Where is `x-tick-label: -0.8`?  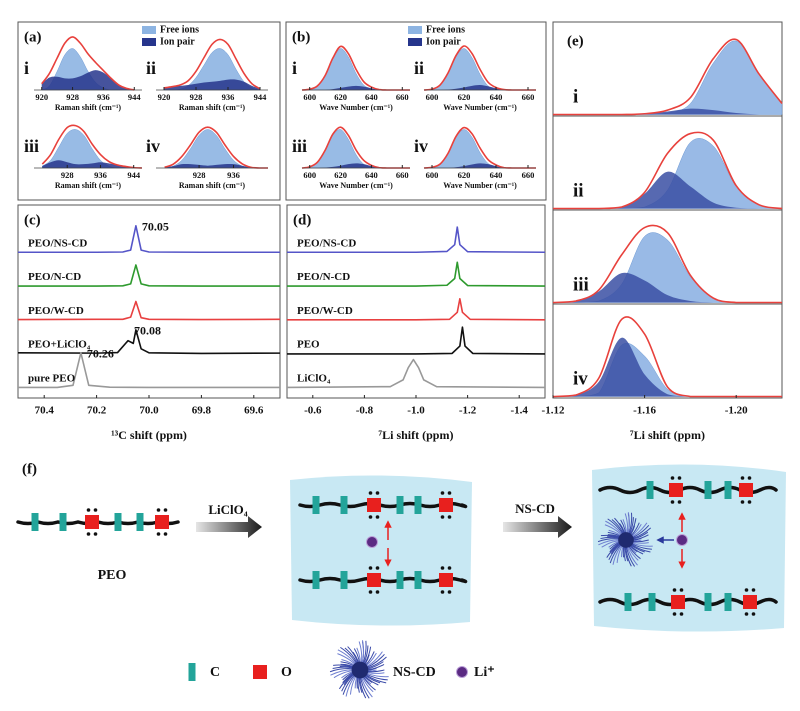 x-tick-label: -0.8 is located at coordinates (365, 411).